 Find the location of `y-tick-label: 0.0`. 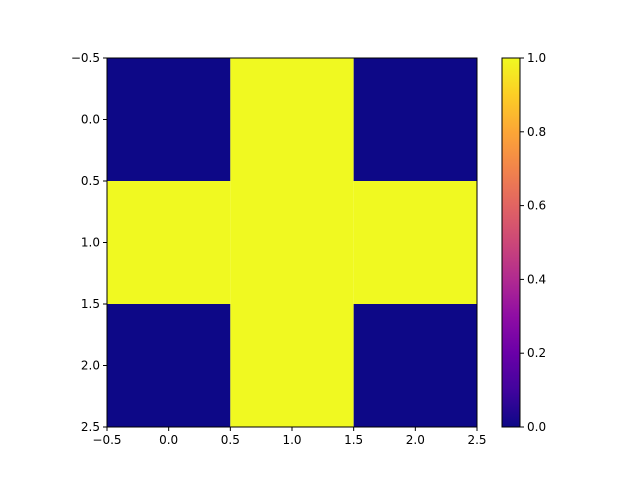

y-tick-label: 0.0 is located at coordinates (90, 120).